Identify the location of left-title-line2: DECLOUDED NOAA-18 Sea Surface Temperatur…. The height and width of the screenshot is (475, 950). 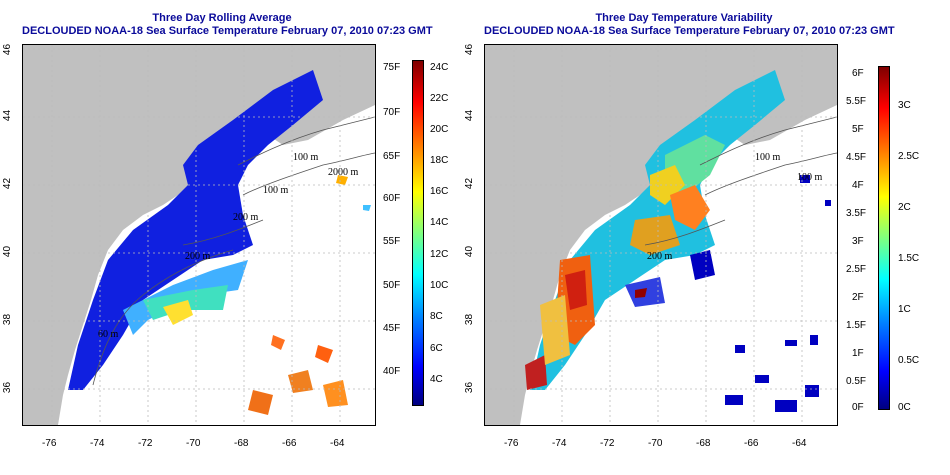
(227, 31).